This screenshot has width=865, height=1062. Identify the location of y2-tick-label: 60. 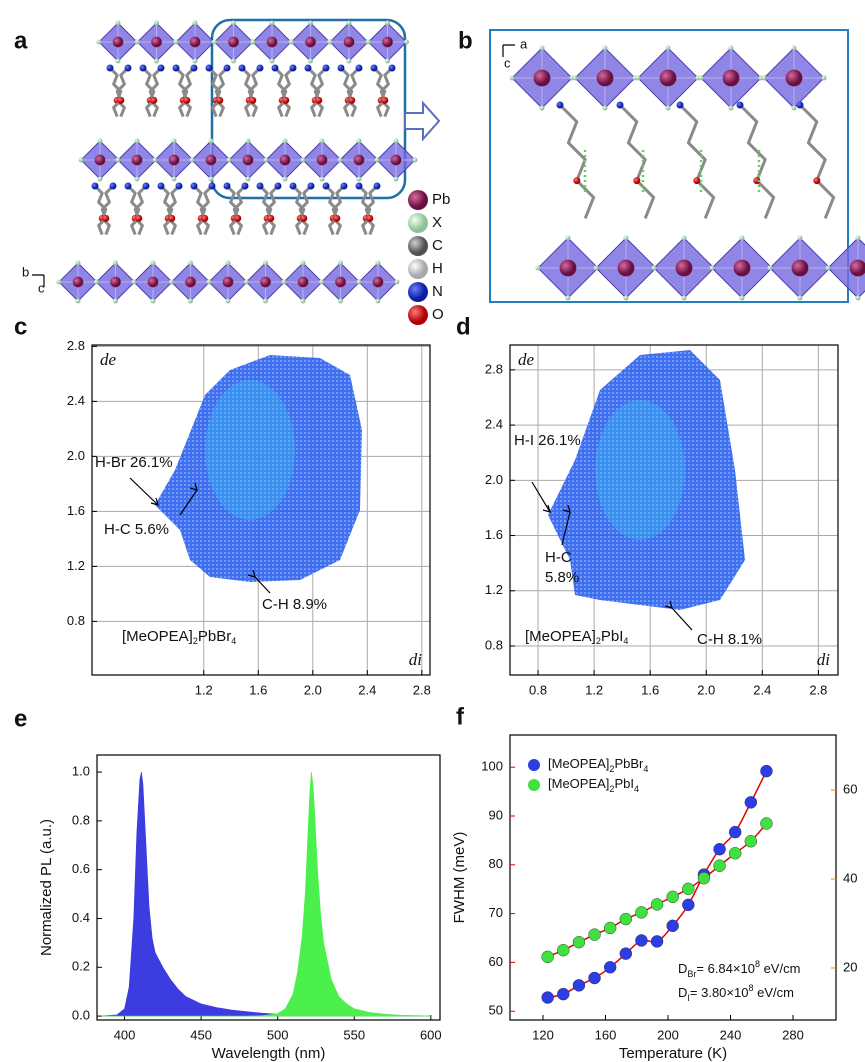
(850, 789).